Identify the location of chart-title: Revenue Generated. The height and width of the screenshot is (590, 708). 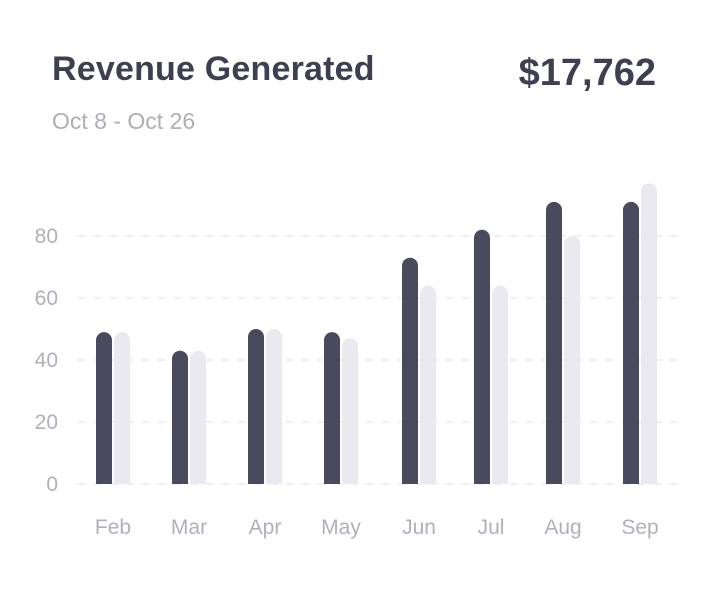
(213, 69).